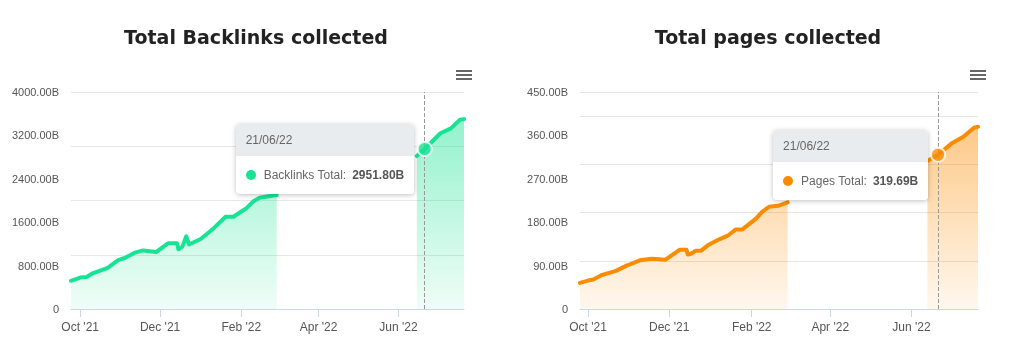  I want to click on chart-title: Total pages collected, so click(768, 36).